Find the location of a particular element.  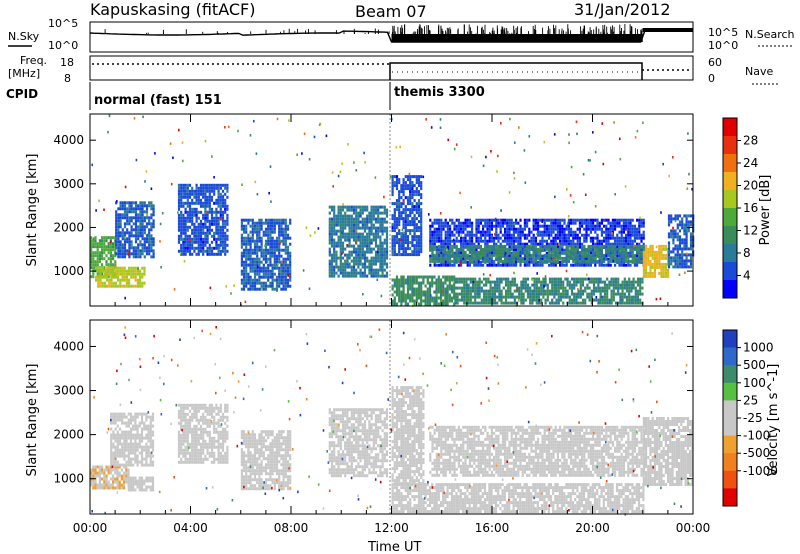

velocity-panel-colorbar-tick-4: -25 is located at coordinates (753, 418).